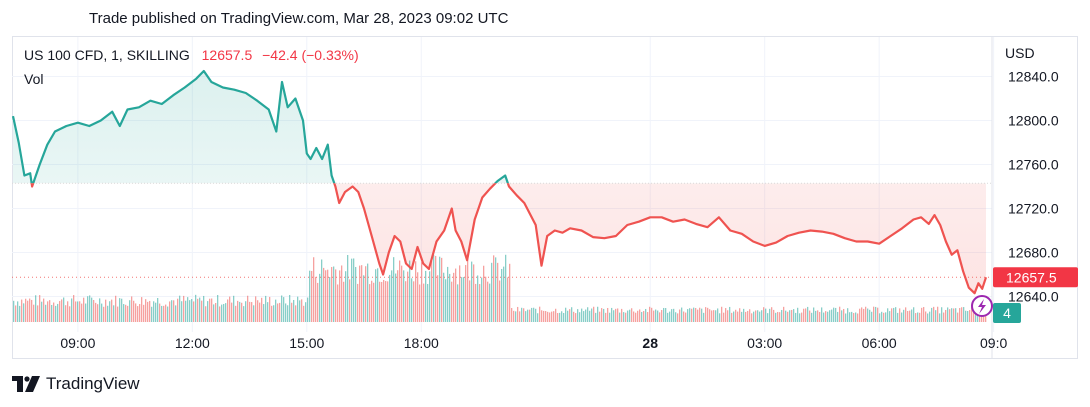  I want to click on tradingview-logo: TradingView, so click(76, 384).